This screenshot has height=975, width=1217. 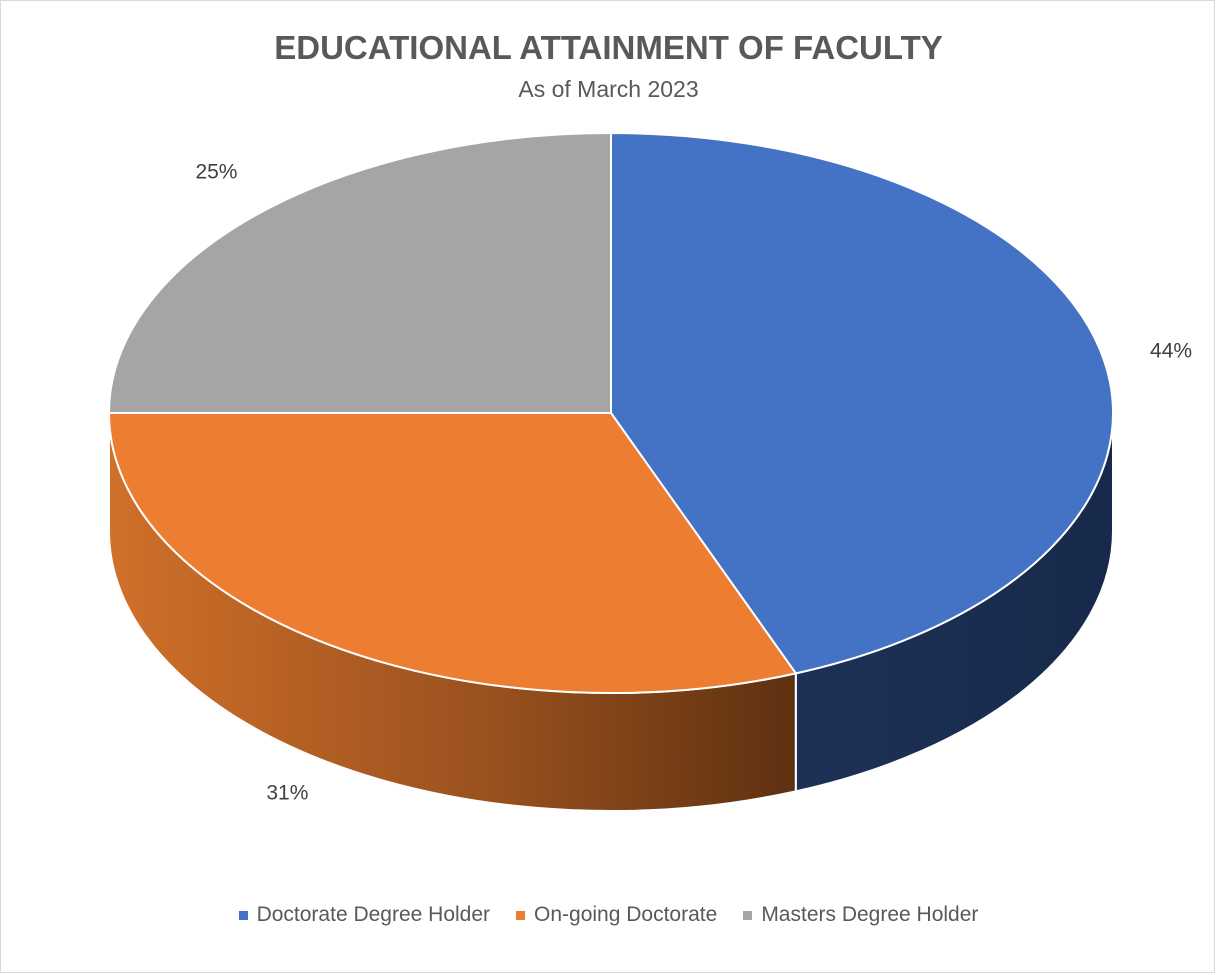 I want to click on legend-item-ongoing: On-going Doctorate, so click(x=616, y=915).